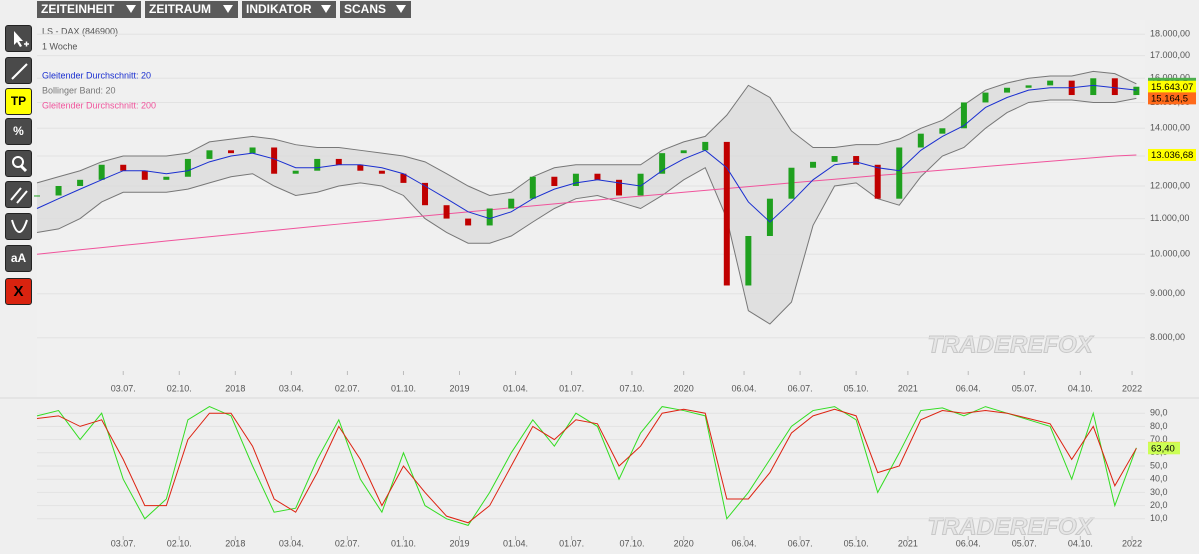 This screenshot has width=1199, height=554. I want to click on menu-label: ZEITRAUM, so click(180, 9).